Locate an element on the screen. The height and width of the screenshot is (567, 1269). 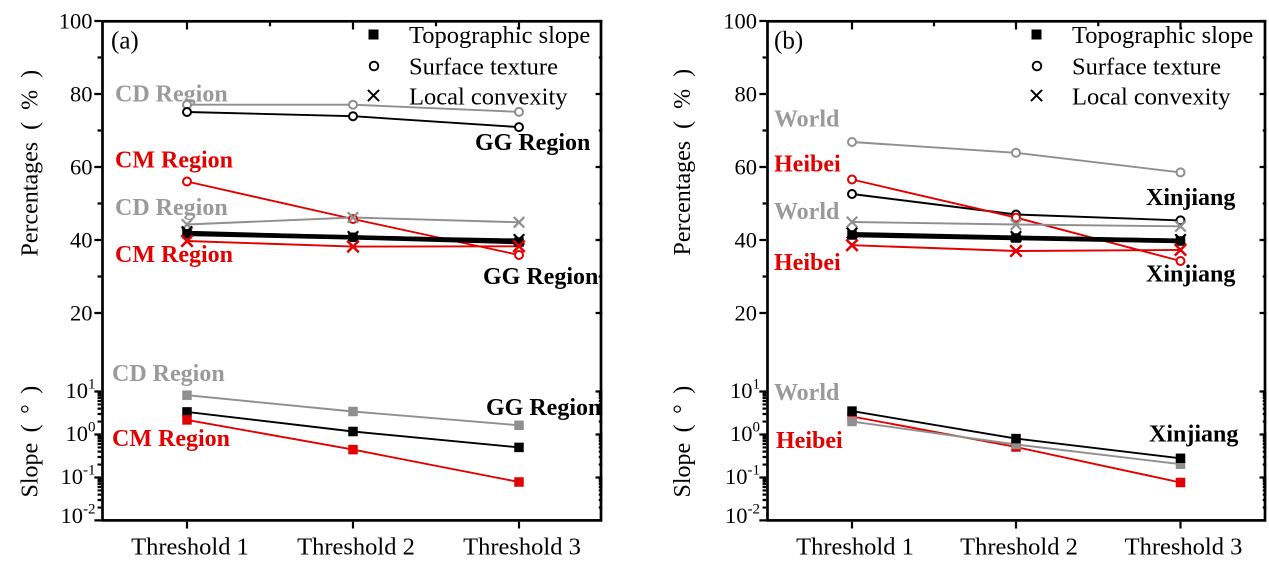
svg-text: (b) is located at coordinates (788, 41).